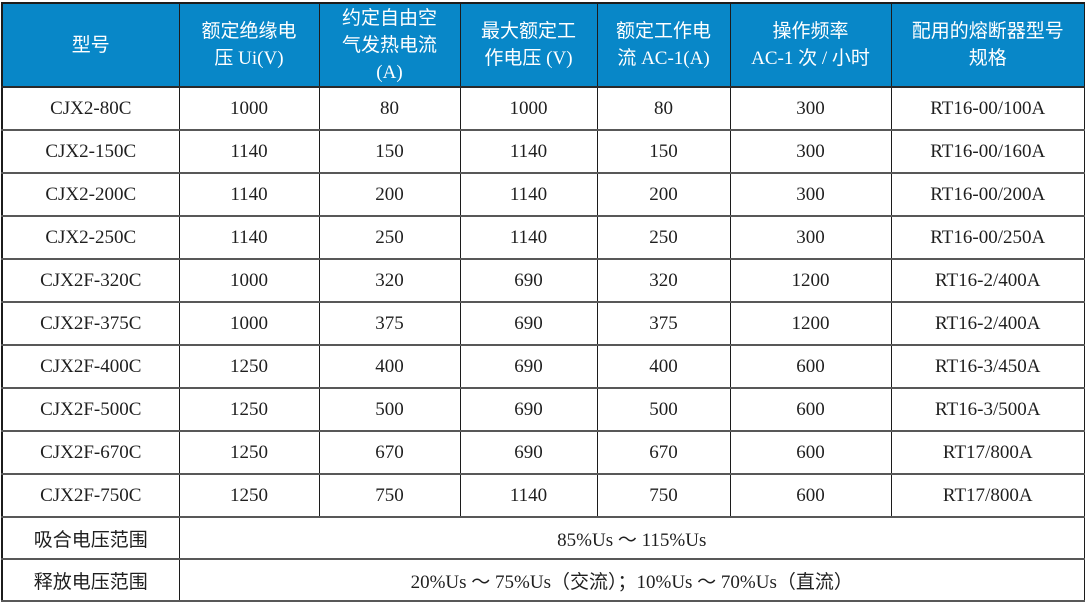  What do you see at coordinates (389, 151) in the screenshot?
I see `cell-conventional-thermal-current: 150` at bounding box center [389, 151].